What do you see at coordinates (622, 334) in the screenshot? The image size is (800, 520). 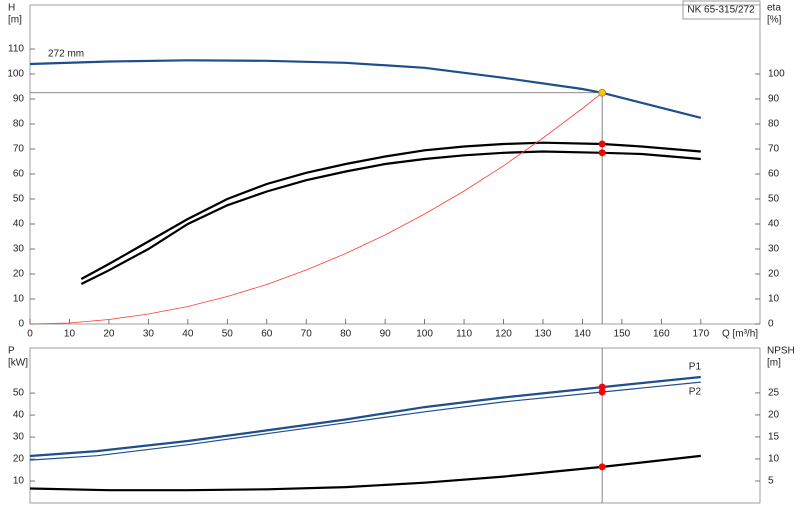 I see `x-tick-label: 150` at bounding box center [622, 334].